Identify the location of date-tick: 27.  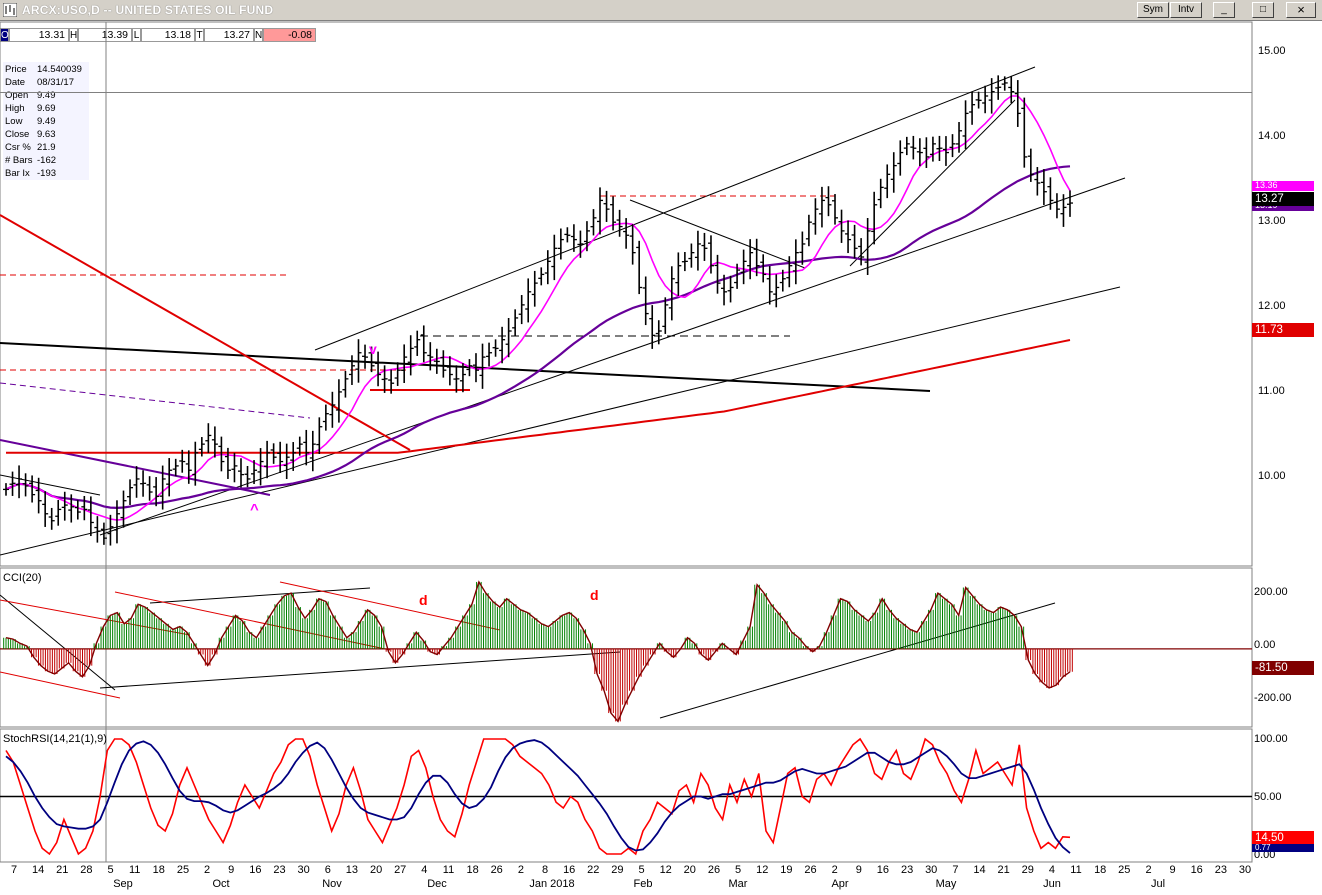
(400, 870).